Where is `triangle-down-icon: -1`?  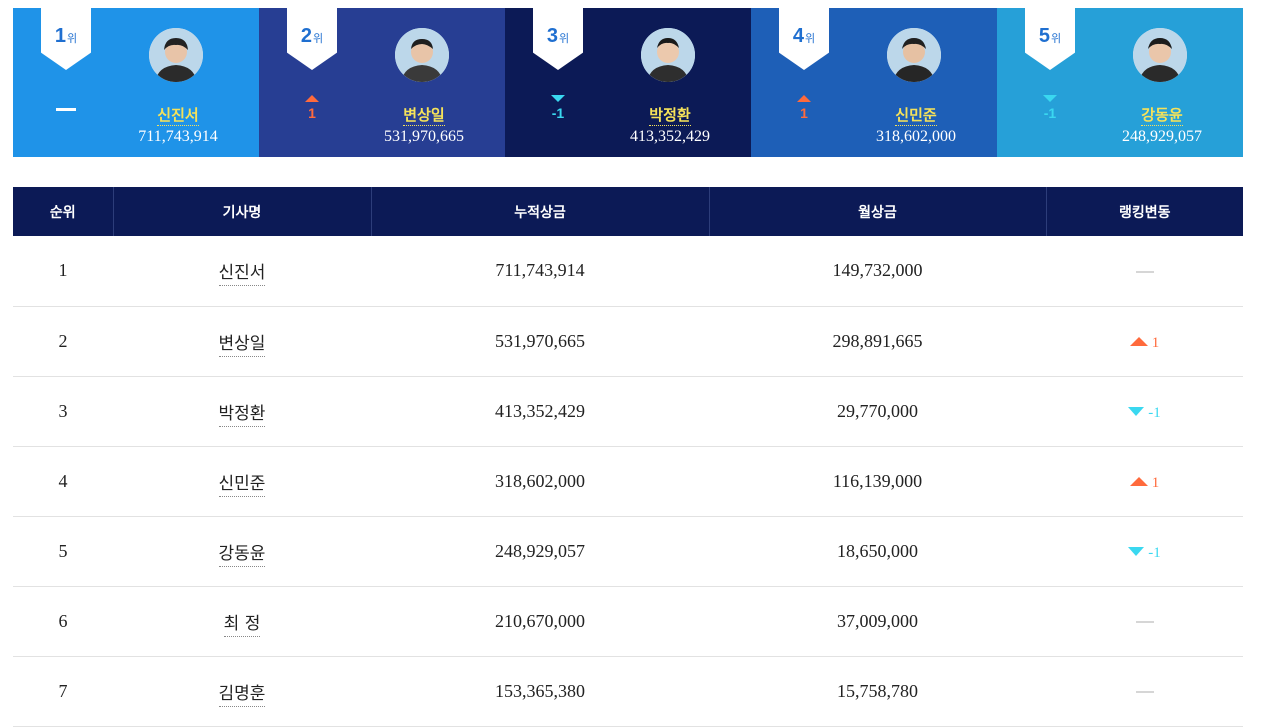
triangle-down-icon: -1 is located at coordinates (1144, 413).